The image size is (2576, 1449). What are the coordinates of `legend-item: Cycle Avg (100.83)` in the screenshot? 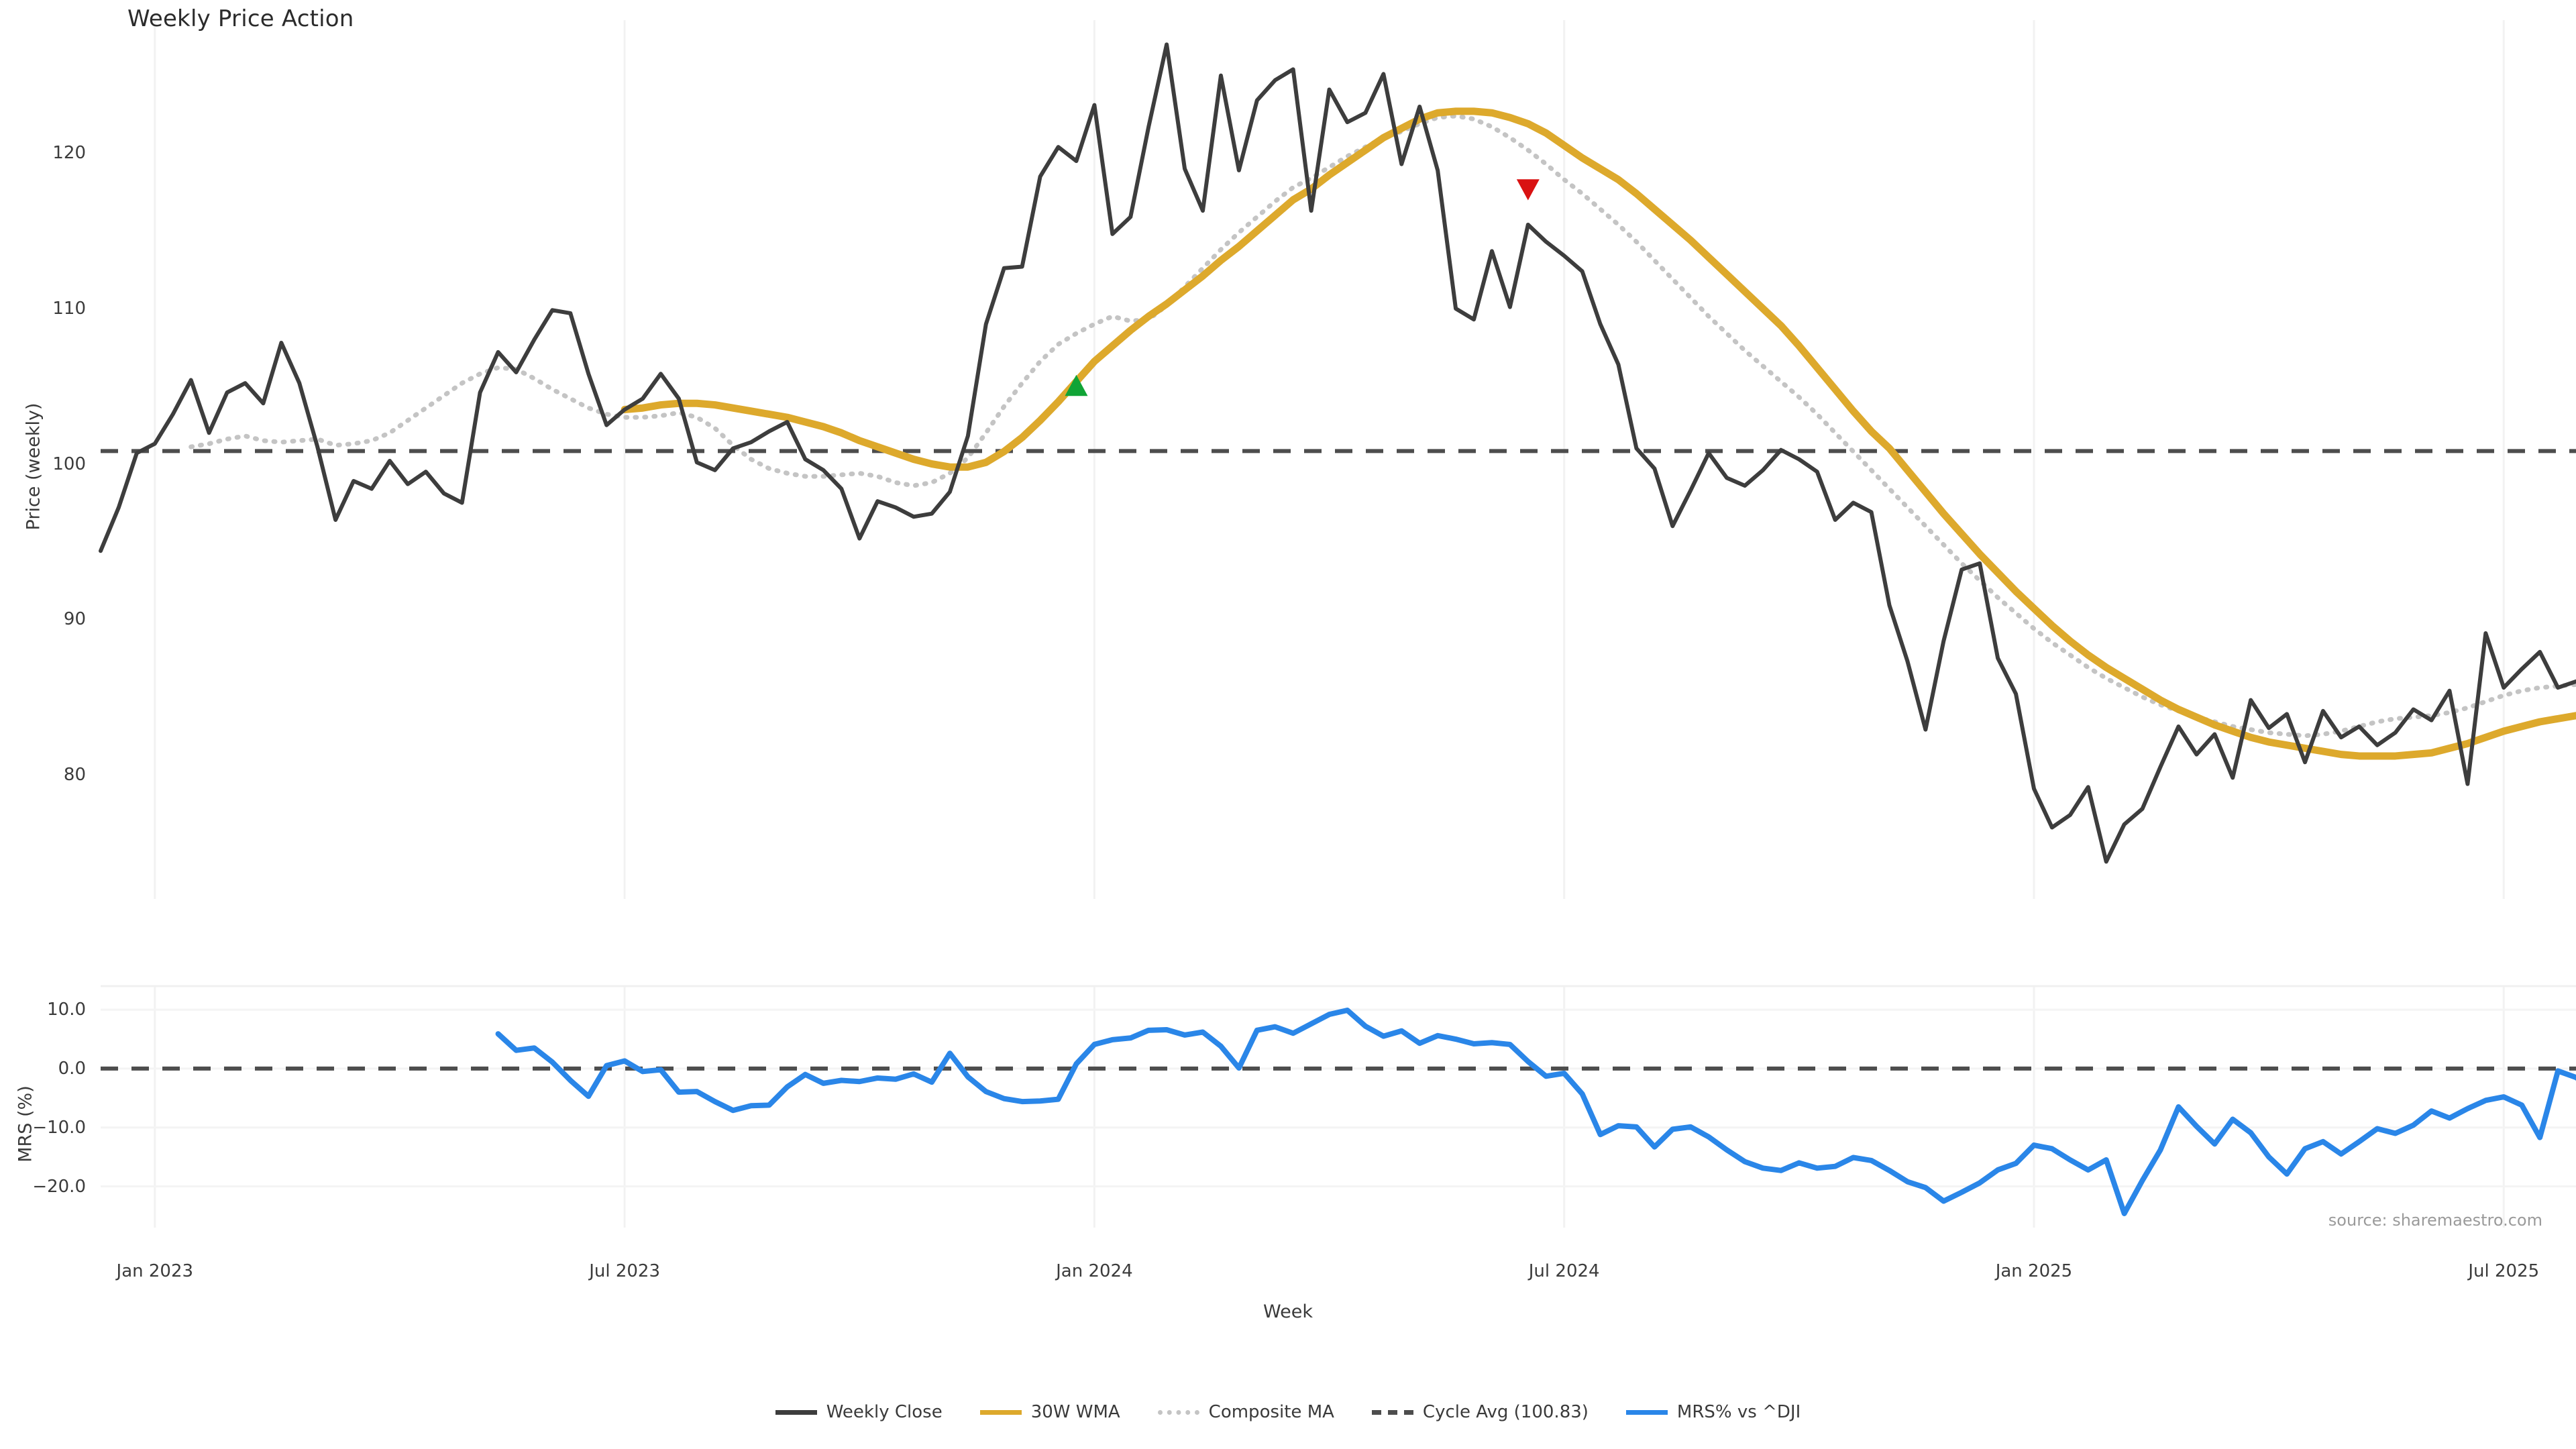 It's located at (1480, 1412).